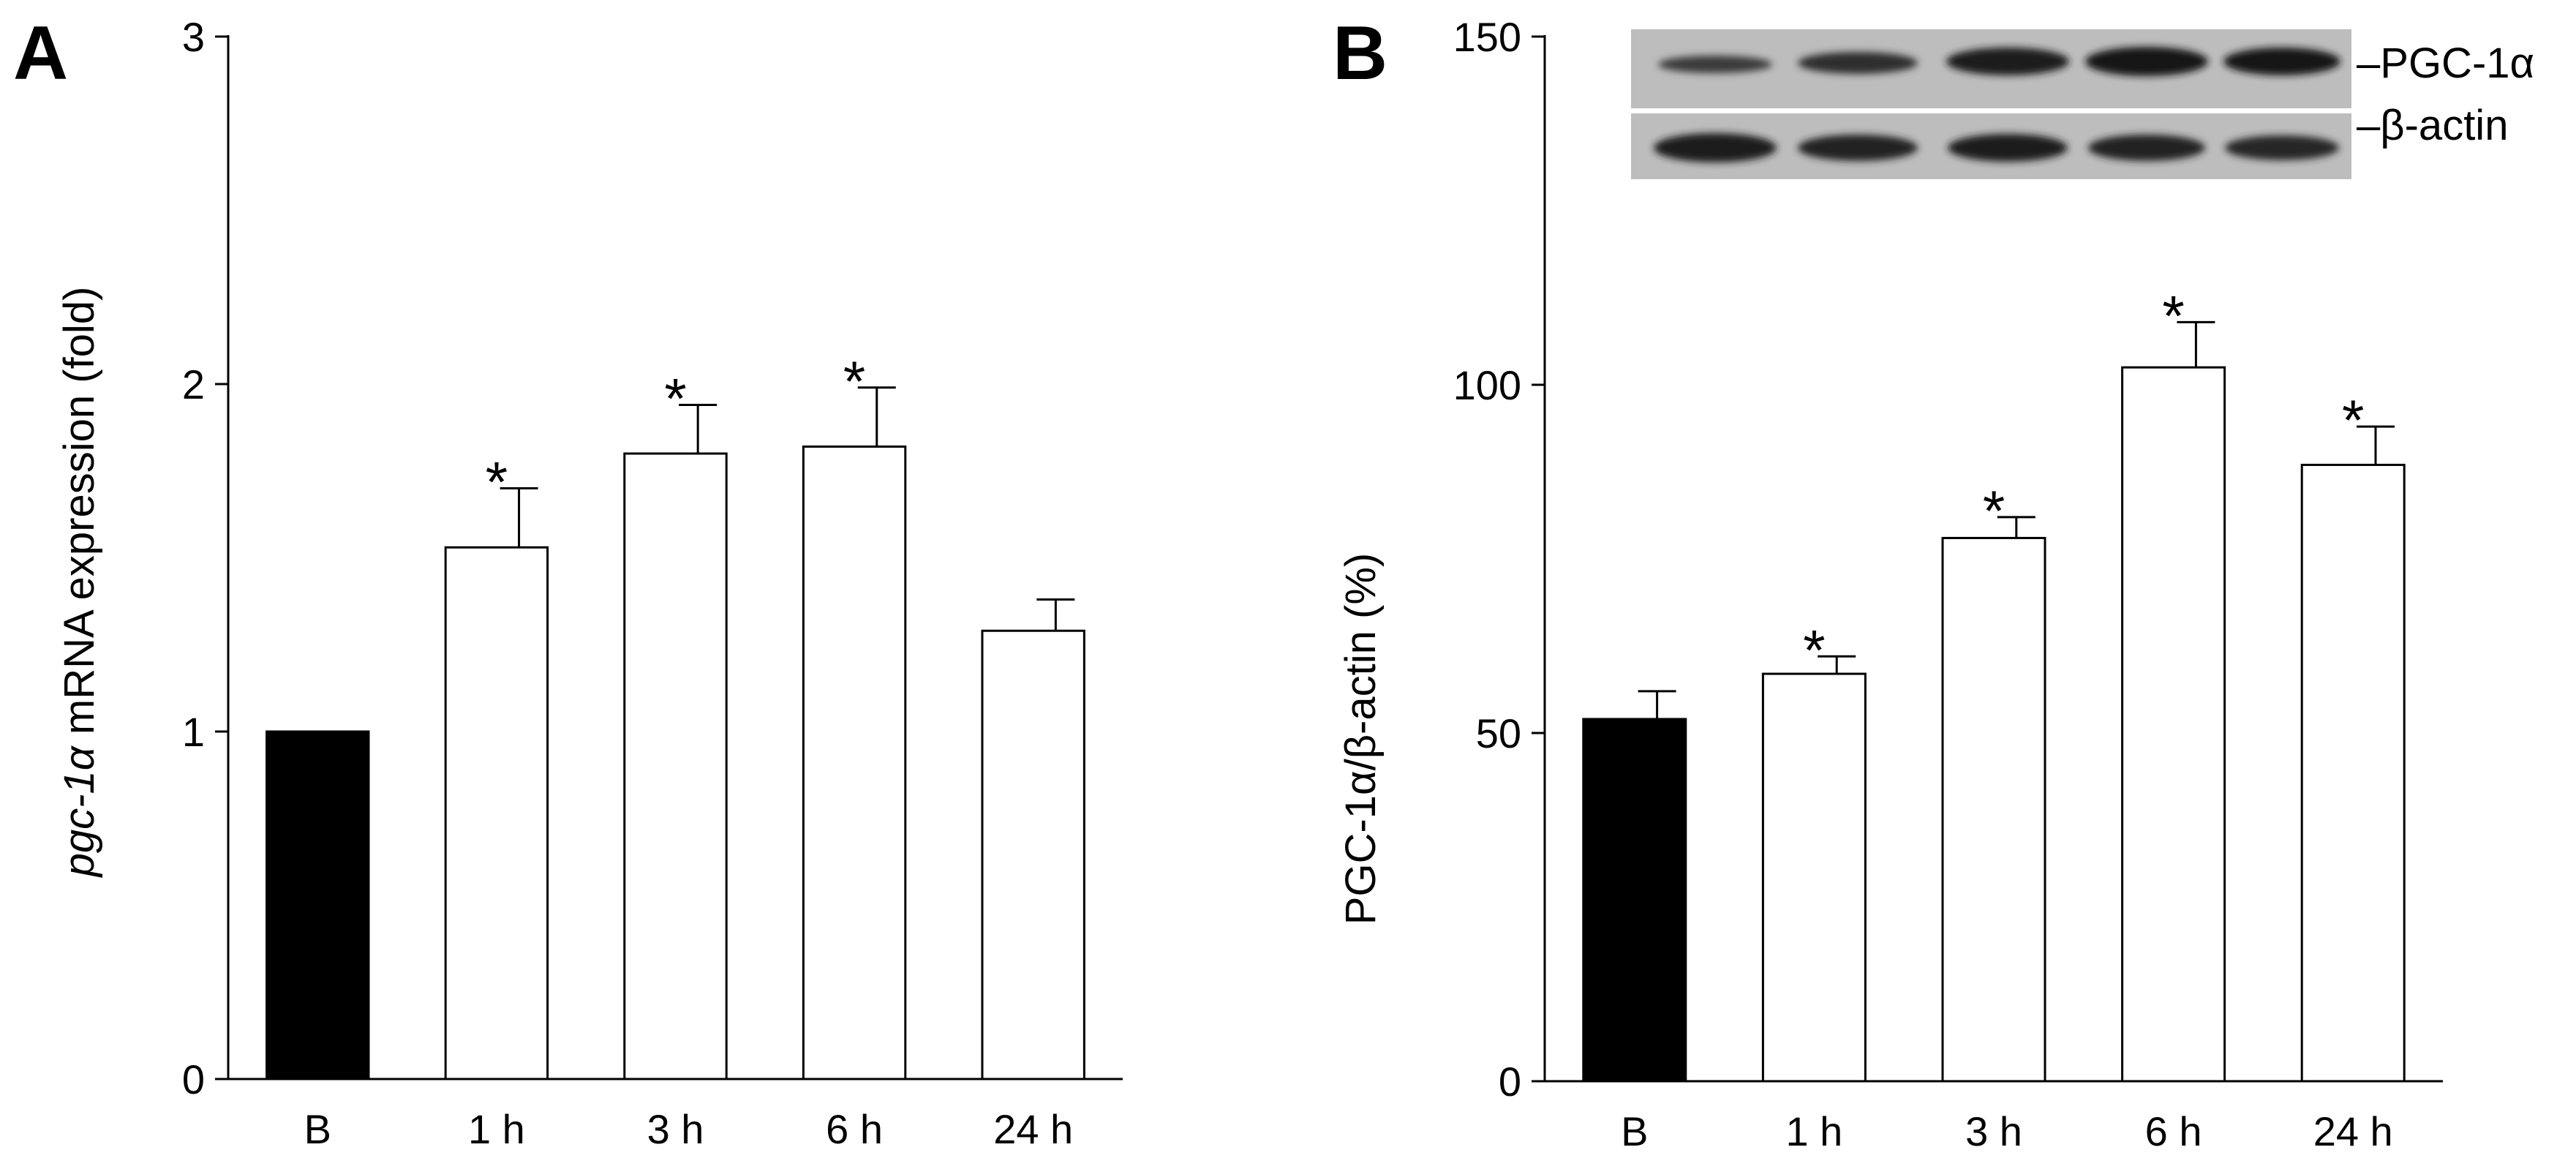 This screenshot has height=1169, width=2576. What do you see at coordinates (1997, 105) in the screenshot?
I see `blot-bands` at bounding box center [1997, 105].